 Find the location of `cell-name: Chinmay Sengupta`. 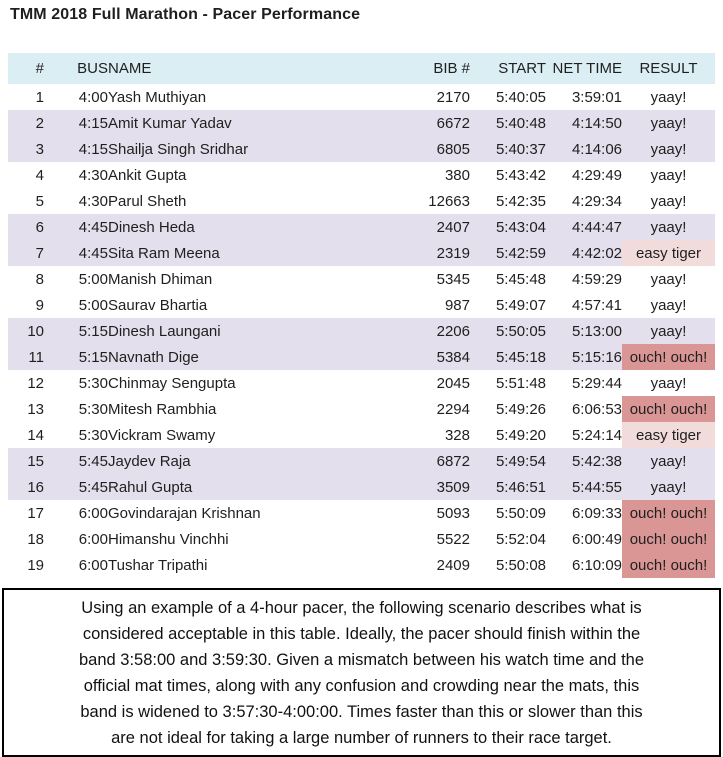

cell-name: Chinmay Sengupta is located at coordinates (258, 383).